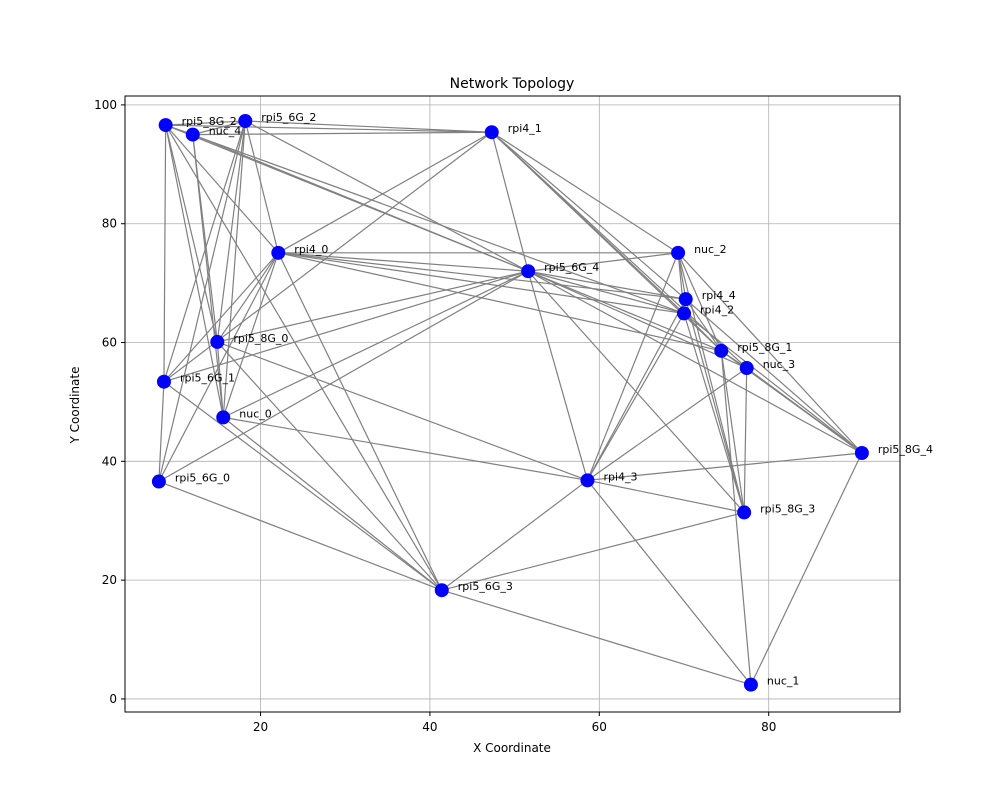 Image resolution: width=1000 pixels, height=800 pixels. Describe the element at coordinates (512, 748) in the screenshot. I see `x-axis-label: X Coordinate` at that location.